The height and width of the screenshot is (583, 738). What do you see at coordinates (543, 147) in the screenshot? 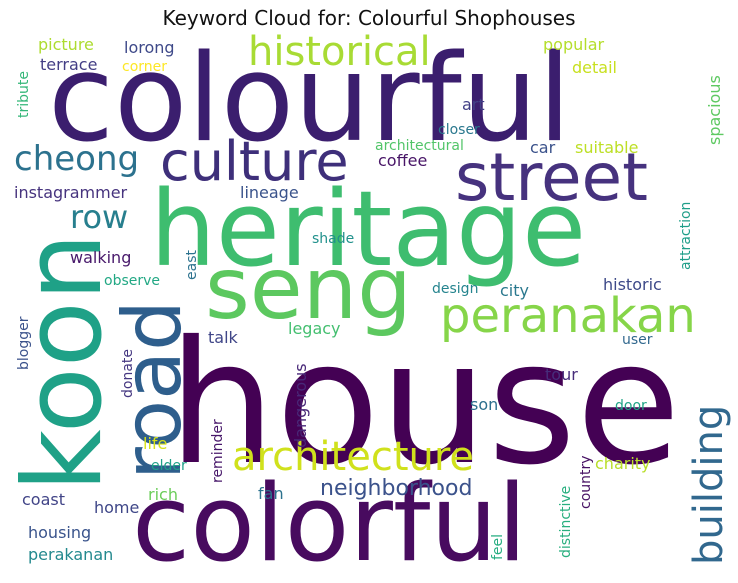
I see `word-car: car` at bounding box center [543, 147].